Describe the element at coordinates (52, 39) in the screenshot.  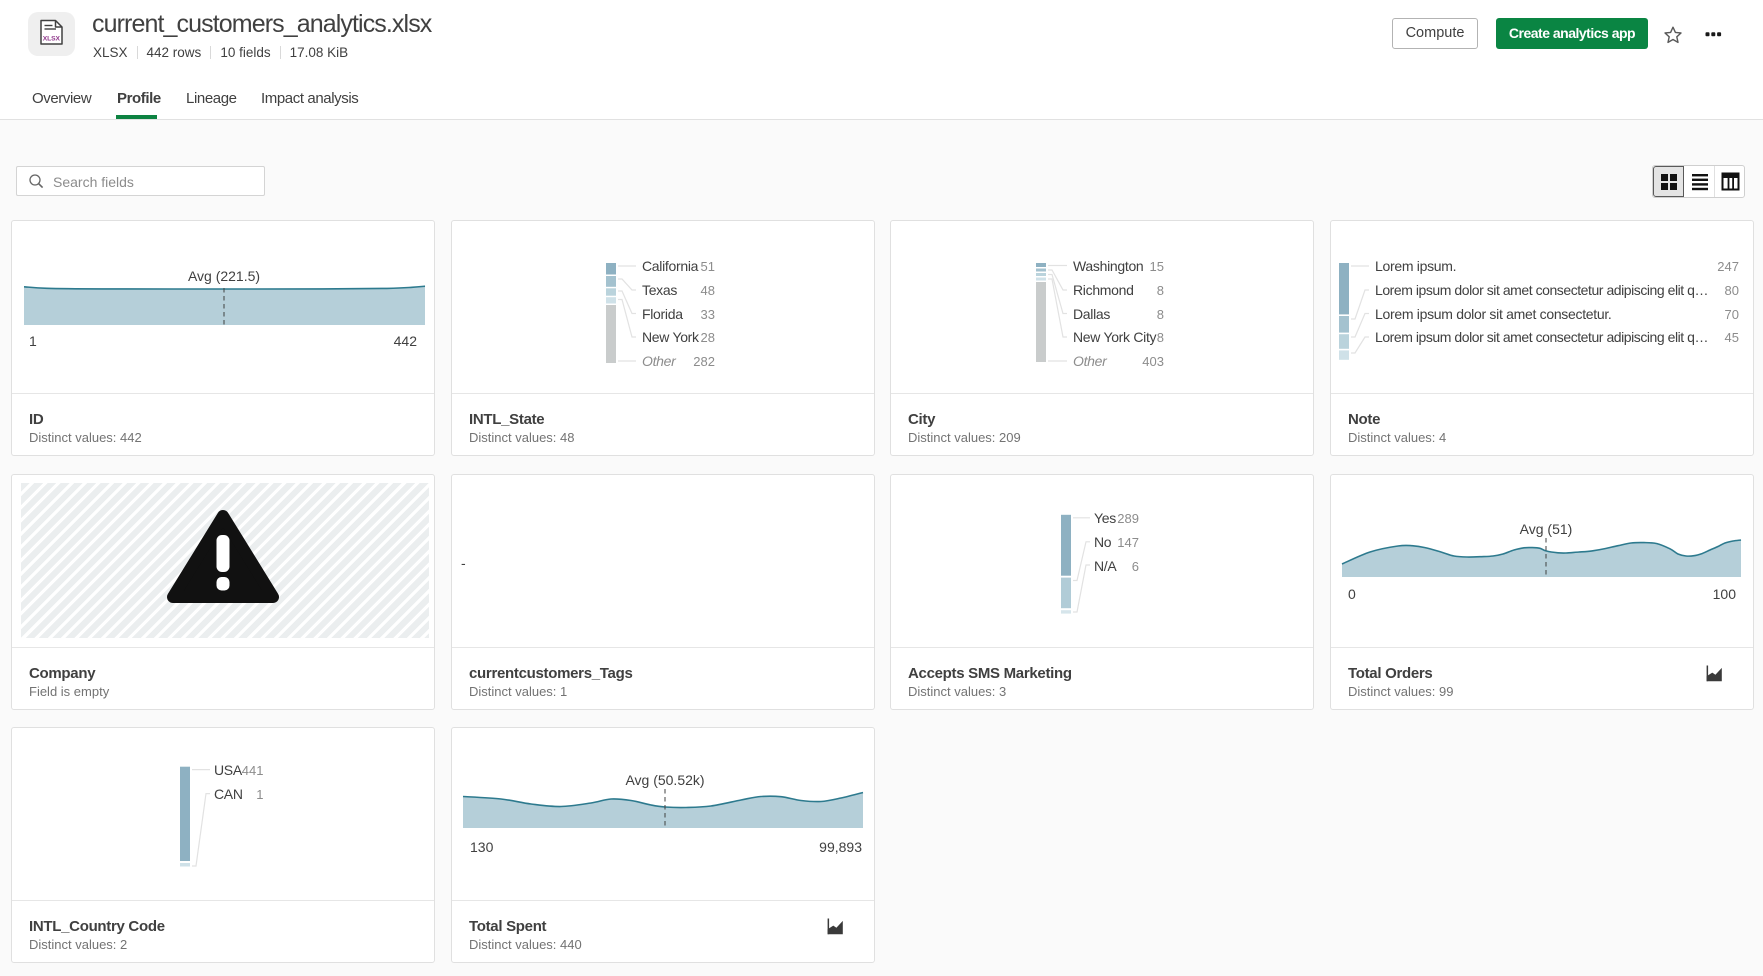
I see `svg-text: XLSX` at that location.